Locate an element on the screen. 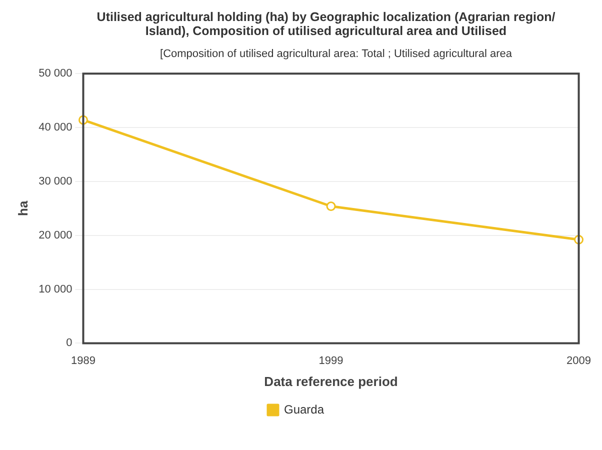  legend-label: Guarda is located at coordinates (304, 409).